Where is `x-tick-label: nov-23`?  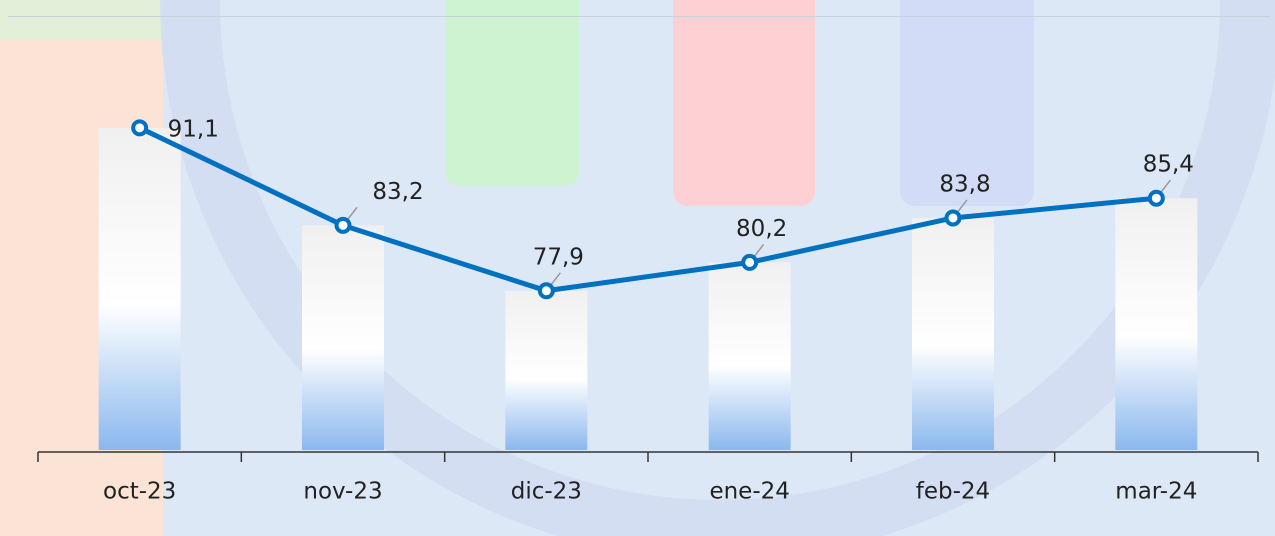 x-tick-label: nov-23 is located at coordinates (342, 492).